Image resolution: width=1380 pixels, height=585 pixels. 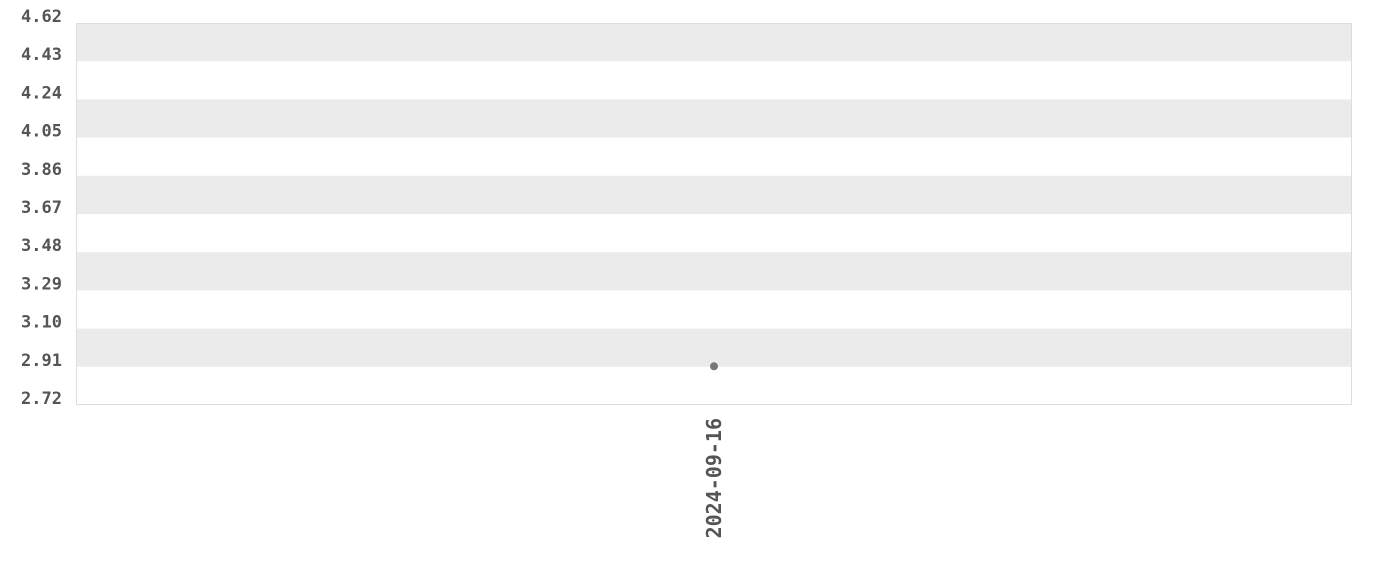 What do you see at coordinates (41, 170) in the screenshot?
I see `y-tick-label: 3.86` at bounding box center [41, 170].